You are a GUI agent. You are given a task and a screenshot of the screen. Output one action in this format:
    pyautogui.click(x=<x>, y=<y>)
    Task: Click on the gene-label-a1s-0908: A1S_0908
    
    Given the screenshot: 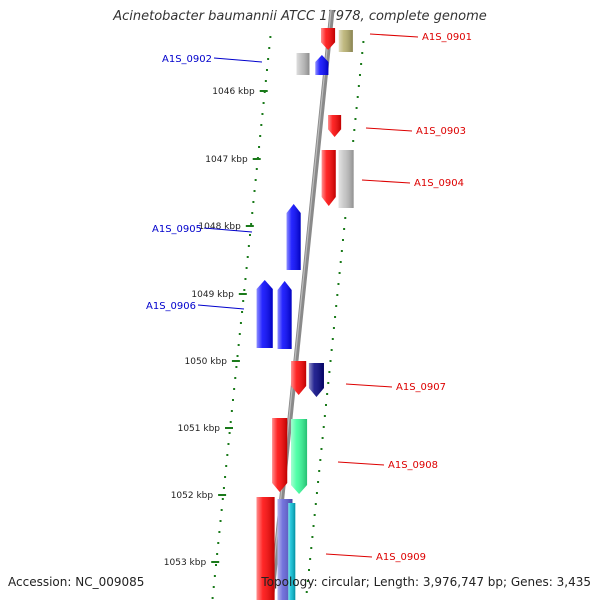 What is the action you would take?
    pyautogui.click(x=387, y=465)
    